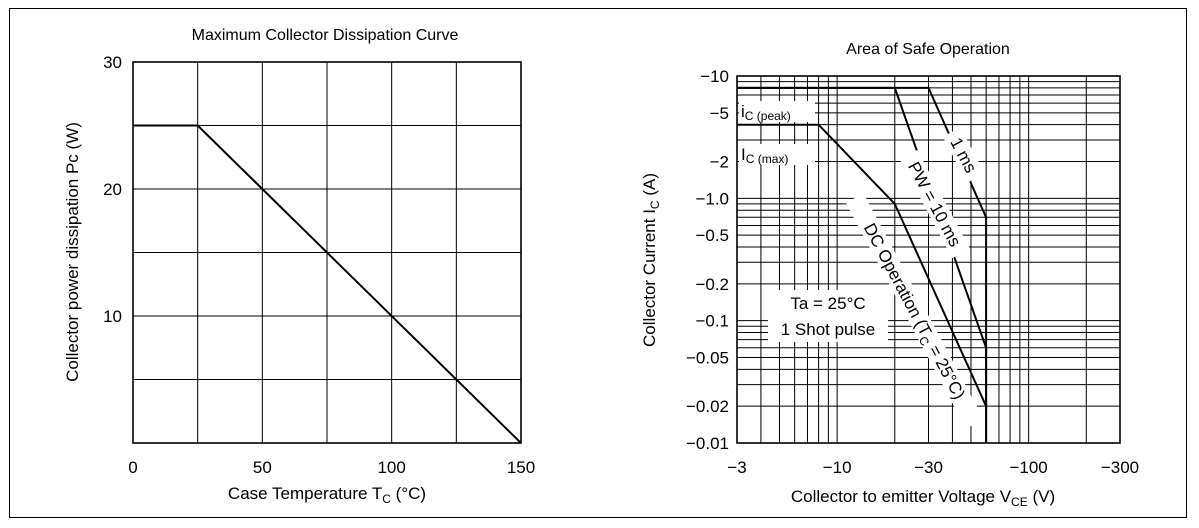  What do you see at coordinates (707, 357) in the screenshot?
I see `y-tick-label: −0.05` at bounding box center [707, 357].